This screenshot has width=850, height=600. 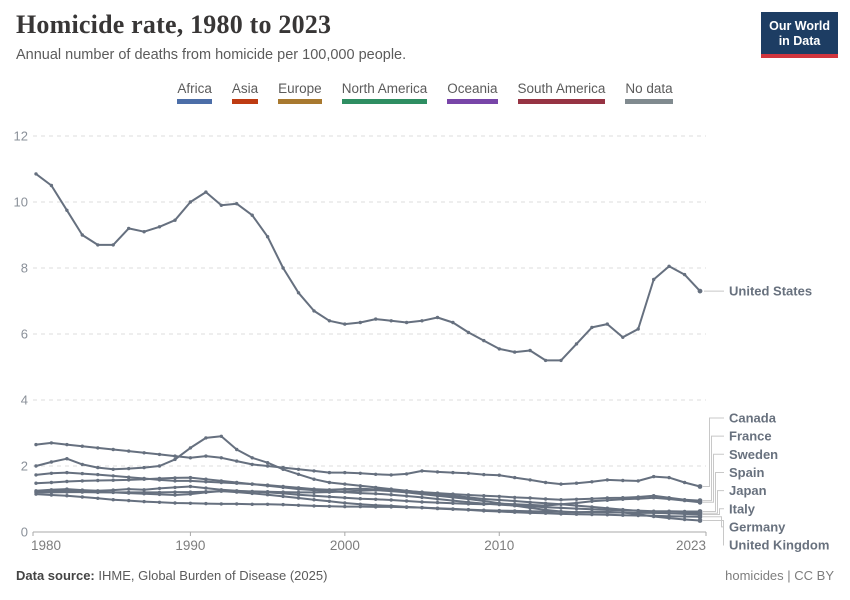 I want to click on legend-item-asia: Asia, so click(x=245, y=92).